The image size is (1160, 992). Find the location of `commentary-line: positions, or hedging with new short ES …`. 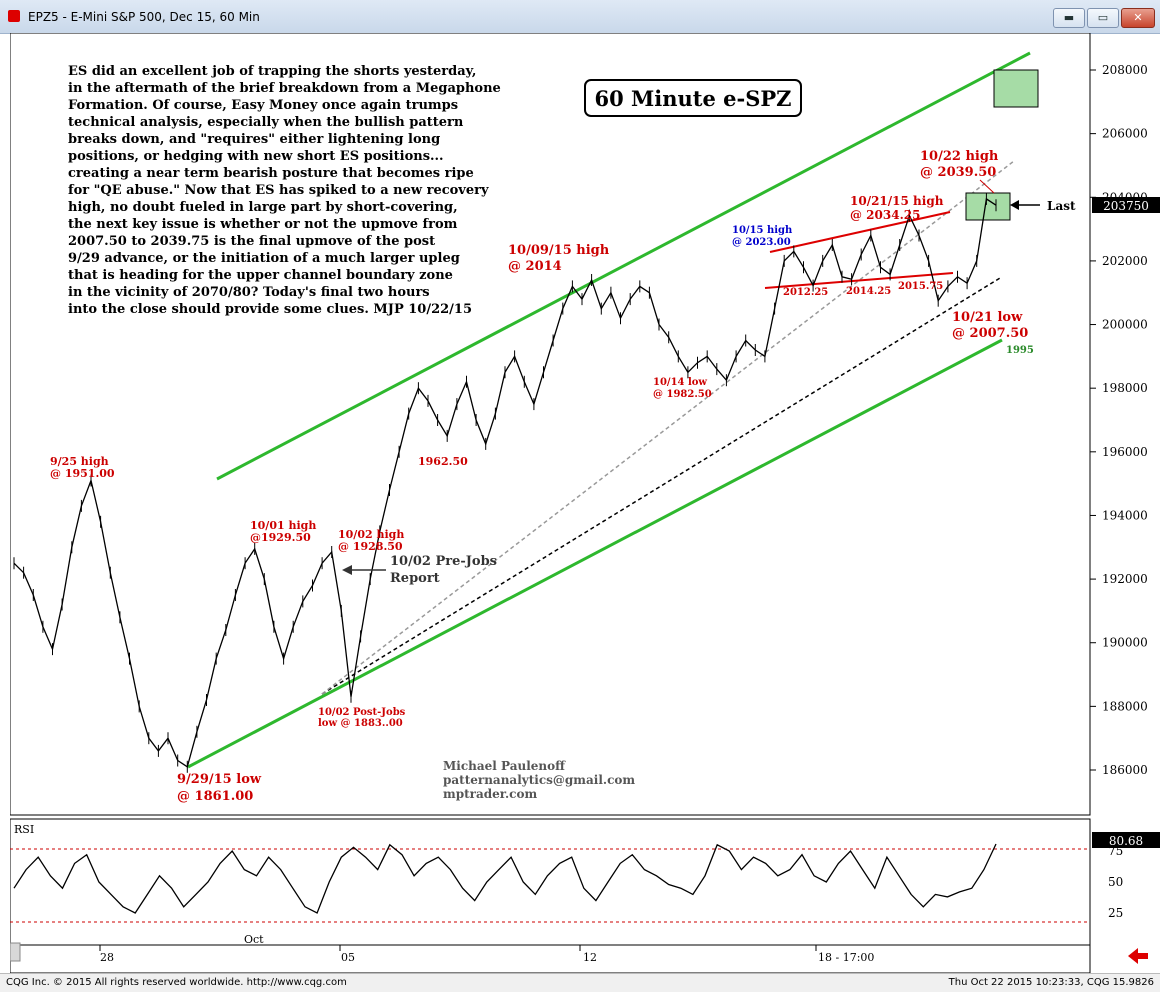

commentary-line: positions, or hedging with new short ES … is located at coordinates (256, 156).